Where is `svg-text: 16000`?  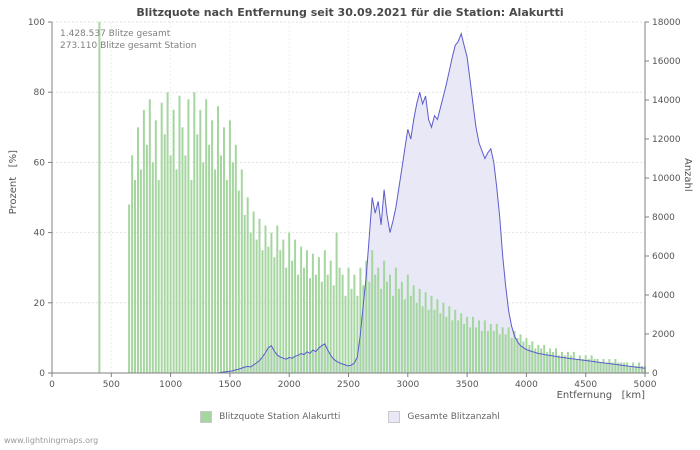 svg-text: 16000 is located at coordinates (666, 62).